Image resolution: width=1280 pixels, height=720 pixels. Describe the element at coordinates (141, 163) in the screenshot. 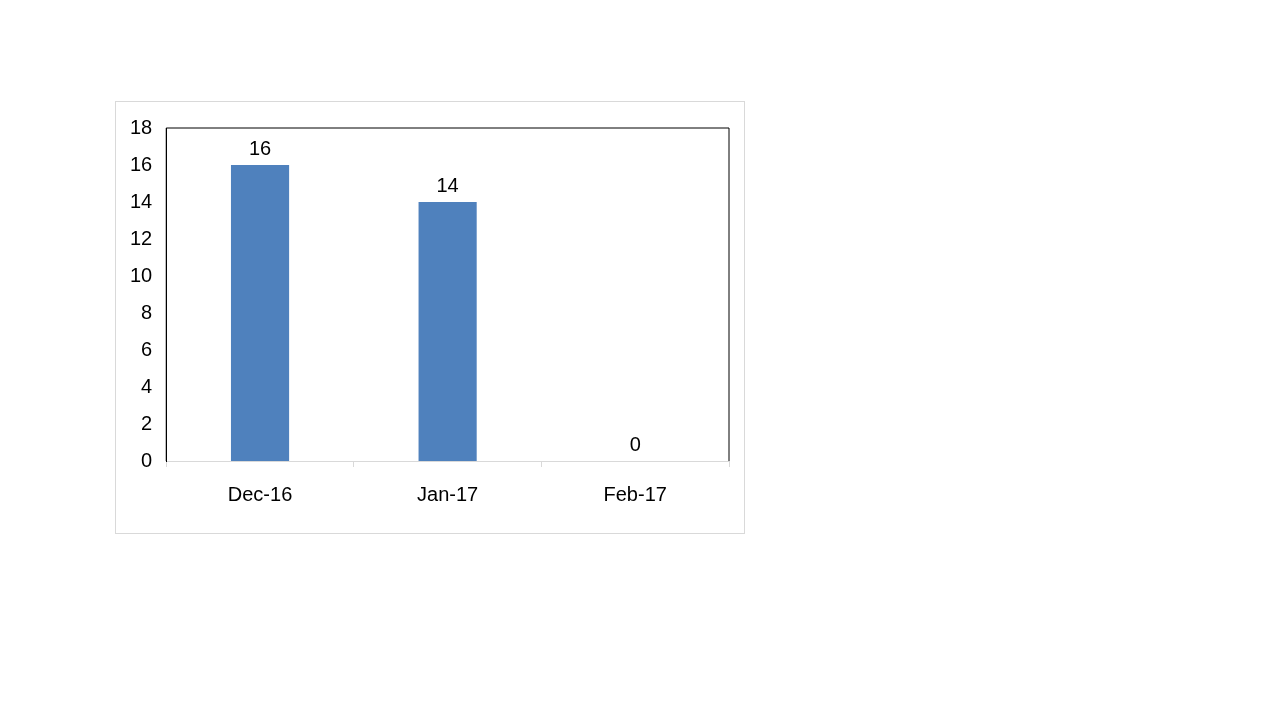

I see `y-tick-label: 16` at that location.